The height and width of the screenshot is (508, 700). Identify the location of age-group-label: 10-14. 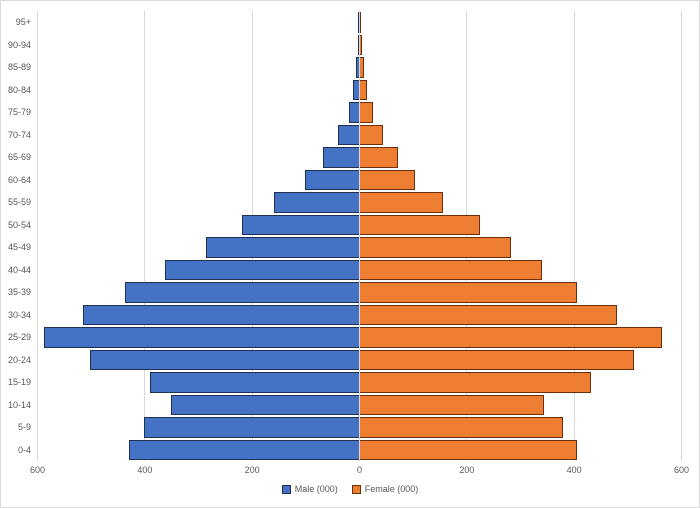
(19, 404).